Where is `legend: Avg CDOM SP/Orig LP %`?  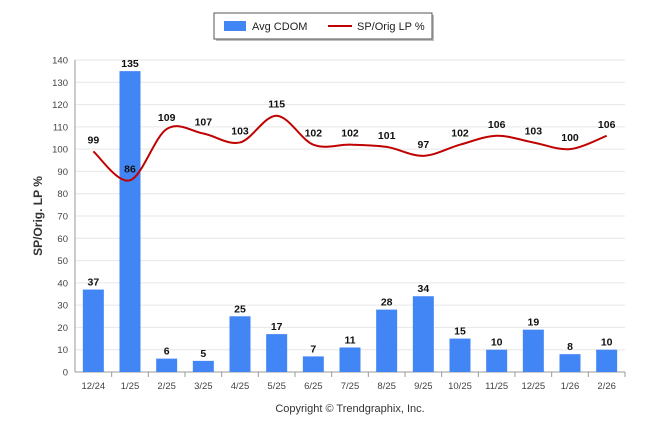
legend: Avg CDOM SP/Orig LP % is located at coordinates (323, 26).